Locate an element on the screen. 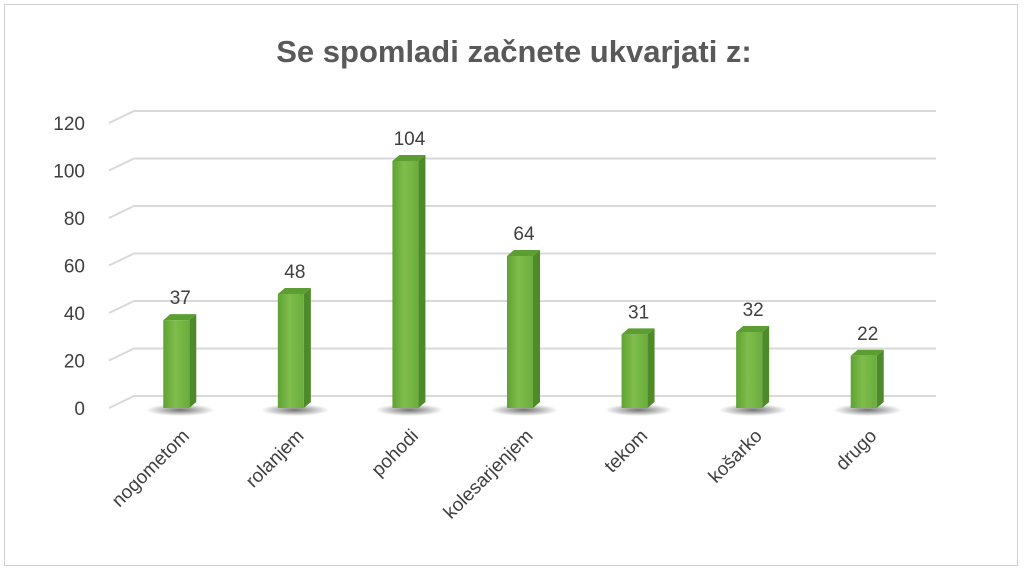 This screenshot has height=572, width=1024. y-tick-label: 60 is located at coordinates (74, 267).